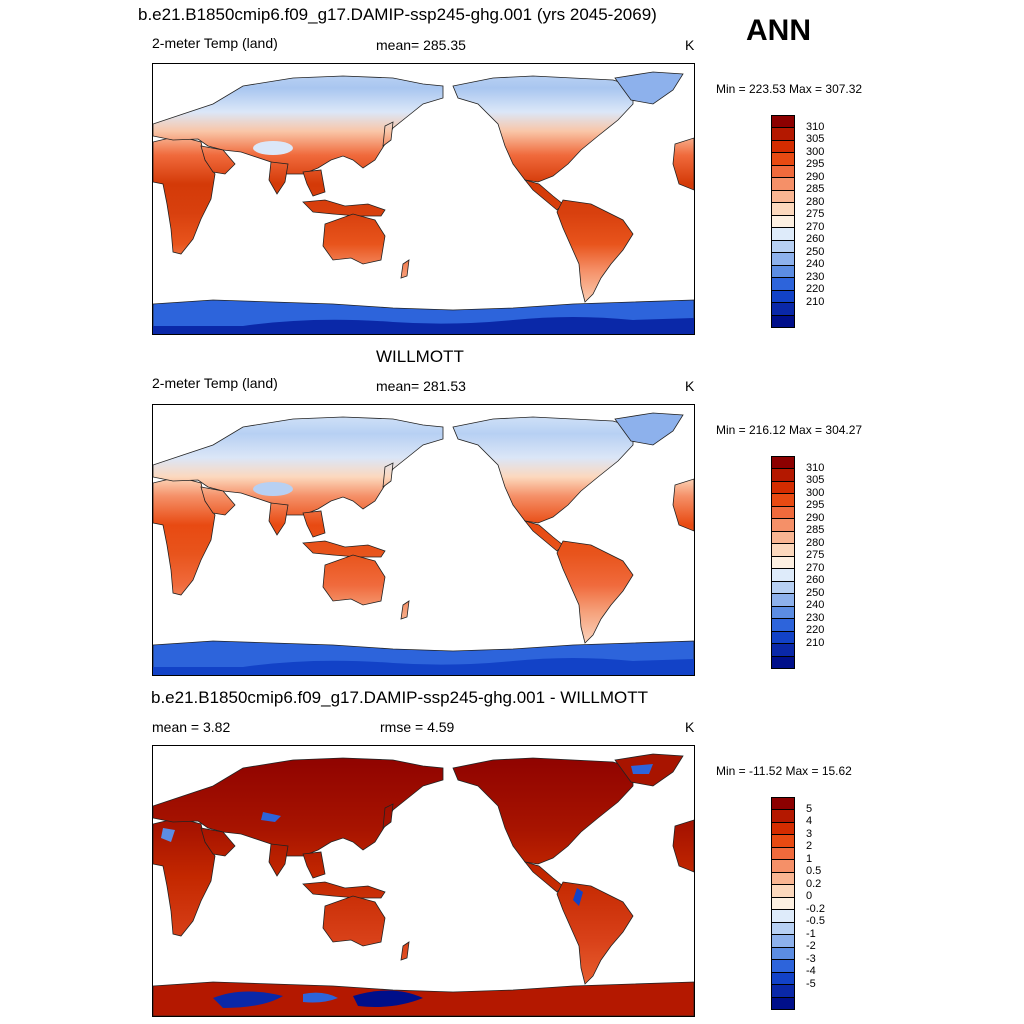 This screenshot has width=1024, height=1024. Describe the element at coordinates (815, 517) in the screenshot. I see `colorbar-tick-label: 290` at that location.